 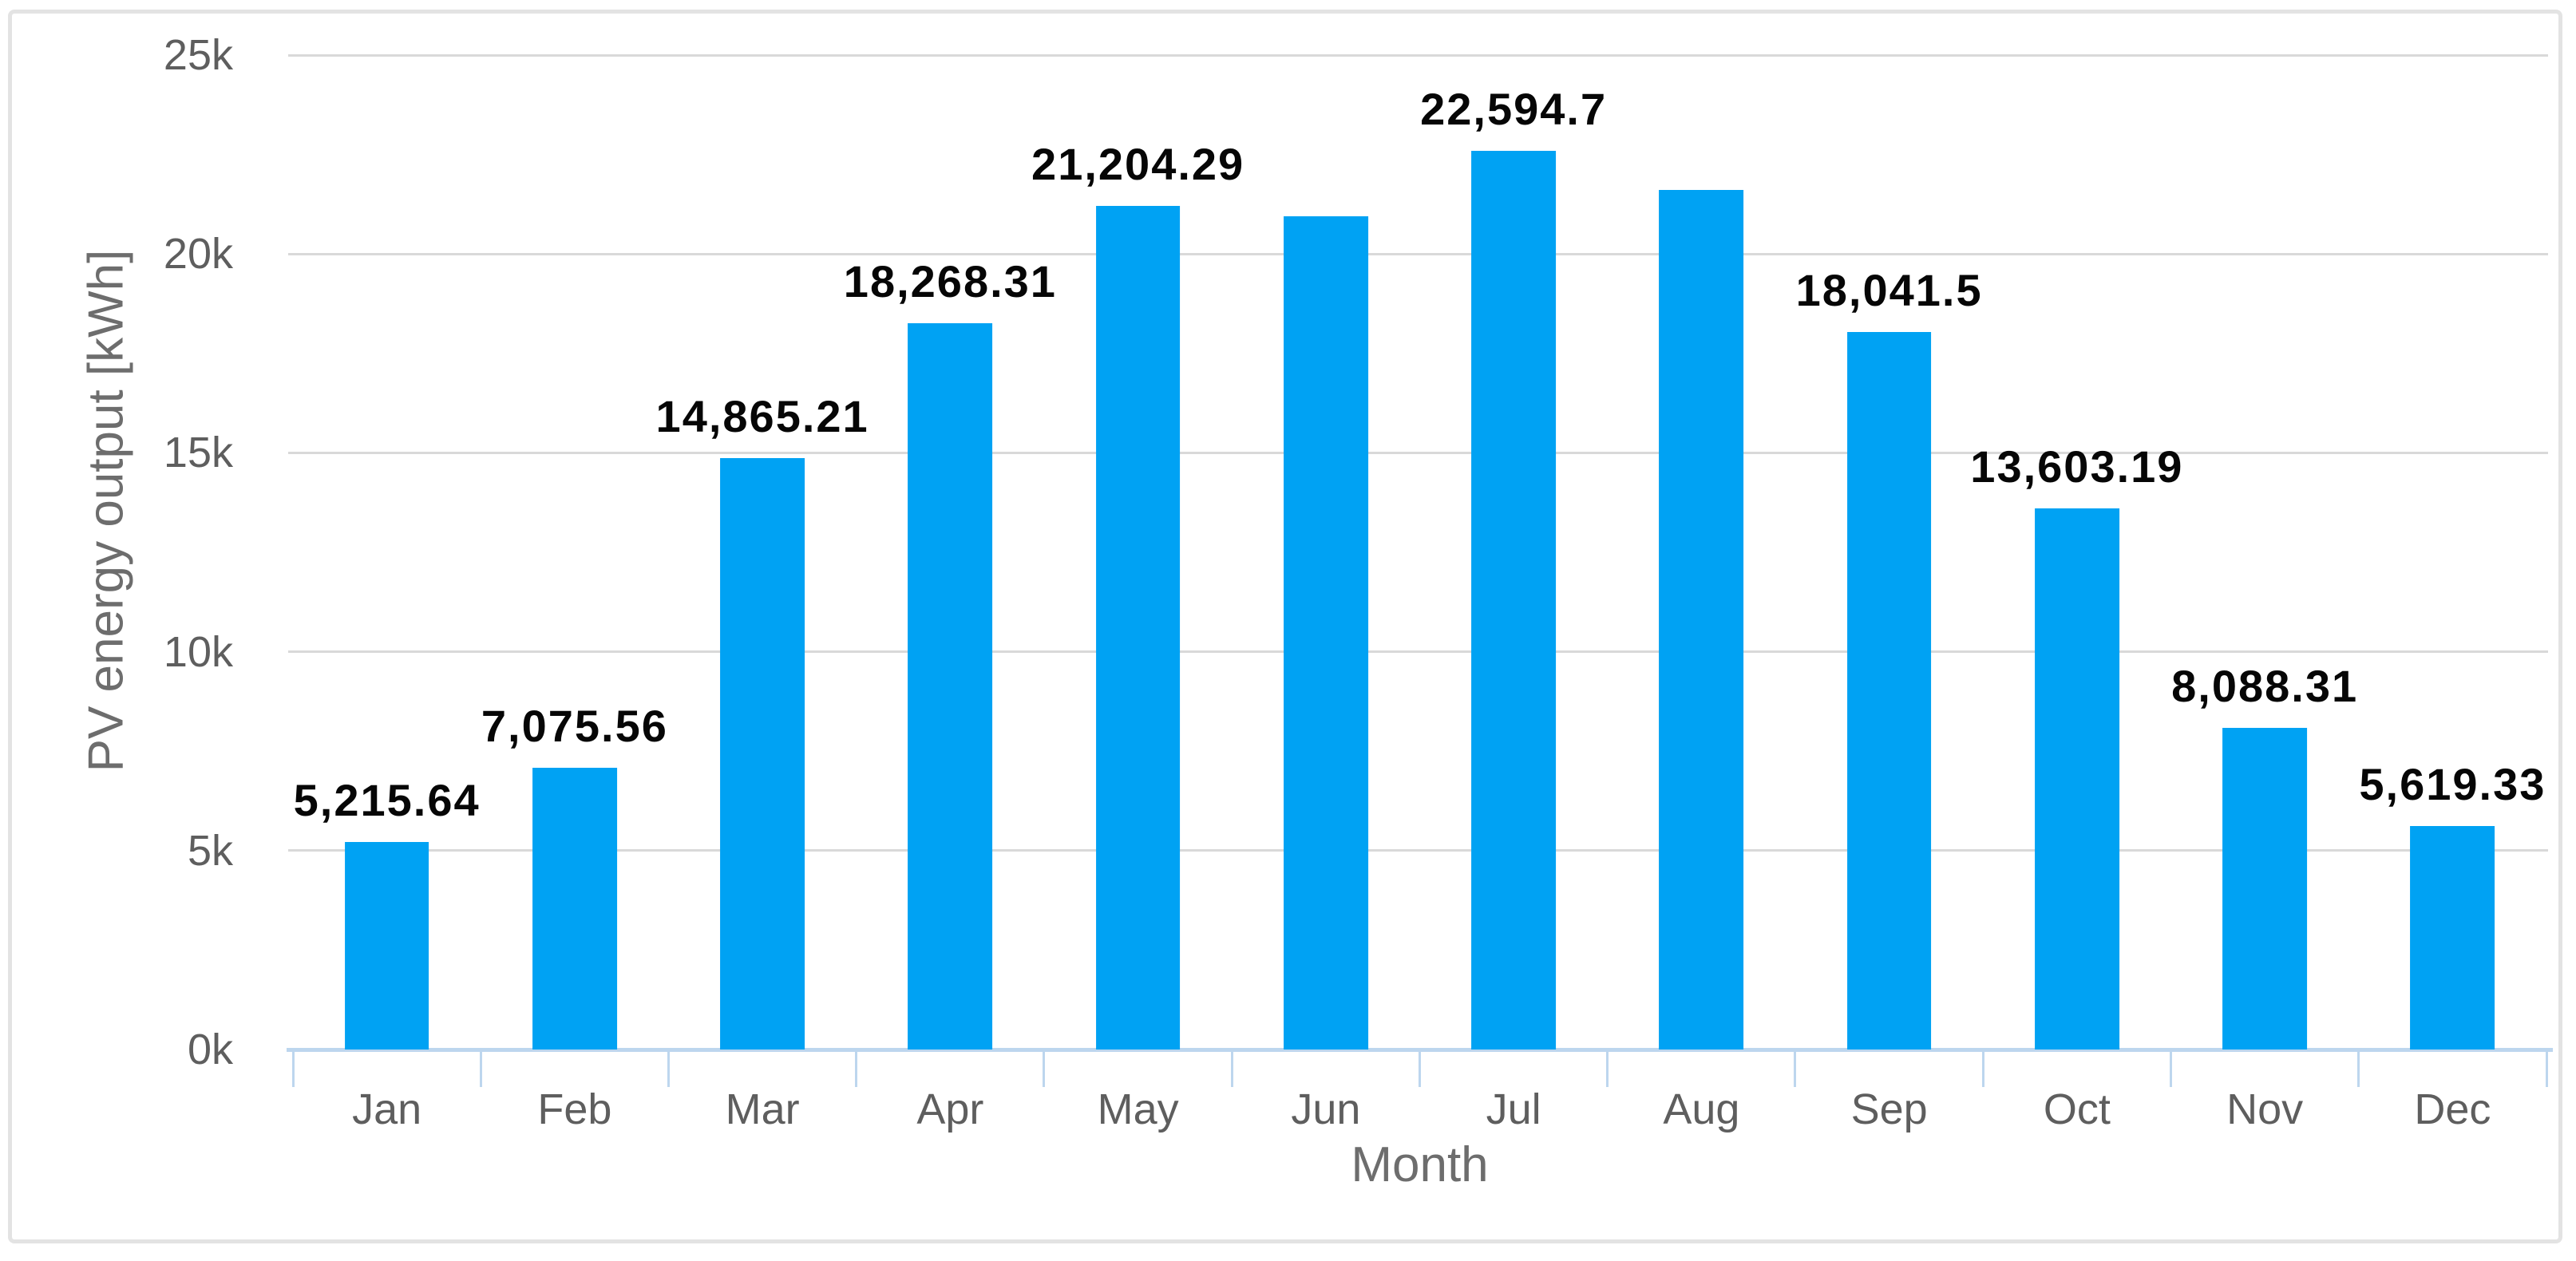 I want to click on y-tick-label-25k: 25k, so click(x=198, y=55).